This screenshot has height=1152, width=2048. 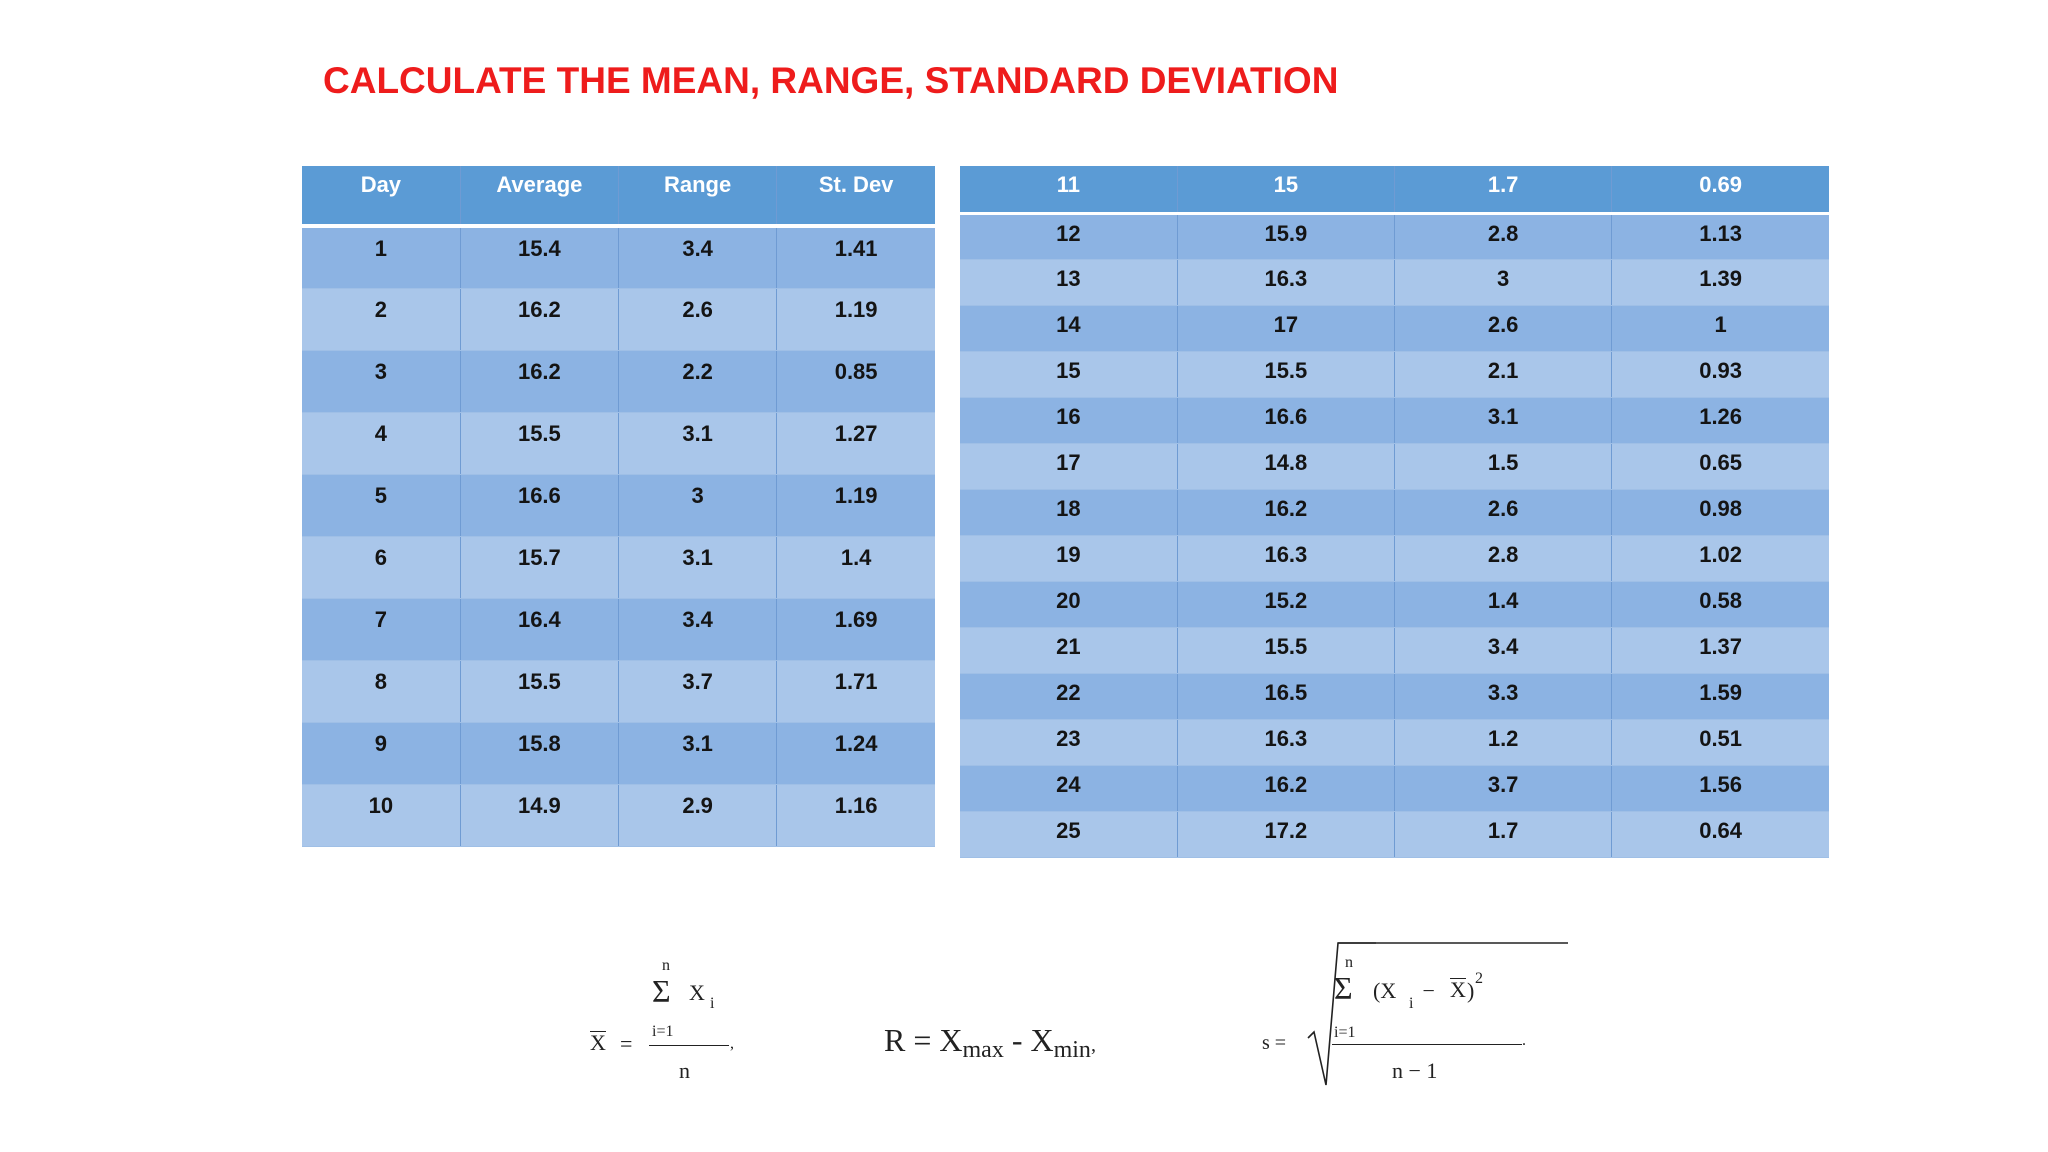 What do you see at coordinates (1427, 1044) in the screenshot?
I see `std-fraction-bar` at bounding box center [1427, 1044].